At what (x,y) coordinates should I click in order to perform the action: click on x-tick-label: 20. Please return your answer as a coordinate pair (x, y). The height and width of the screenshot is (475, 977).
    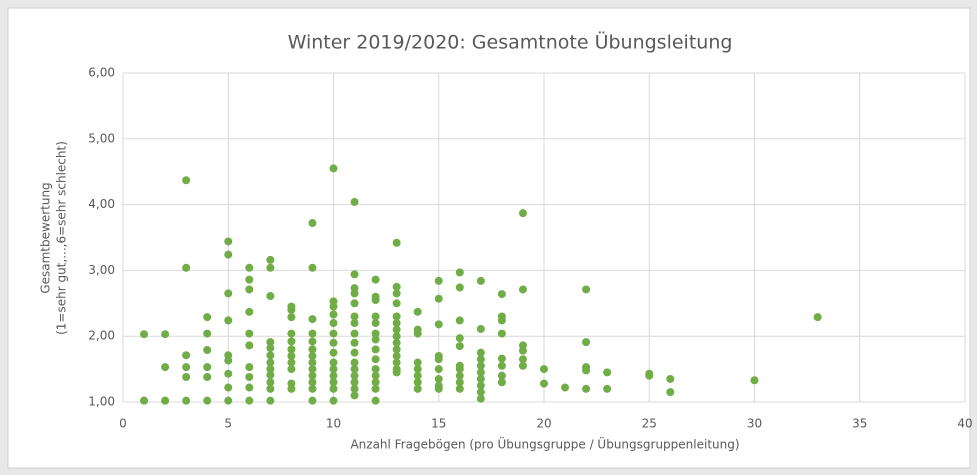
    Looking at the image, I should click on (543, 424).